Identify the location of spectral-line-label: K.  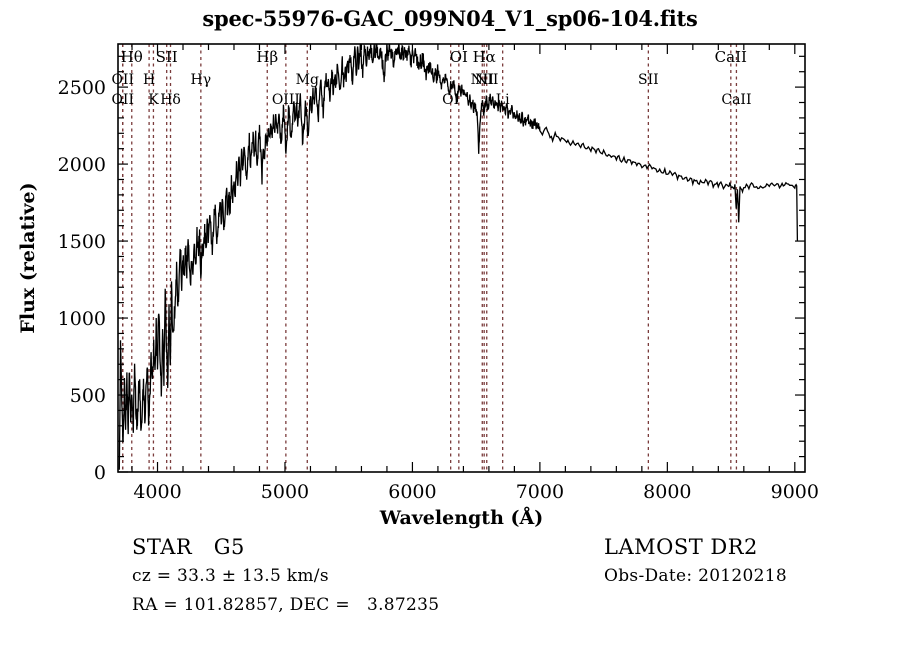
(153, 100).